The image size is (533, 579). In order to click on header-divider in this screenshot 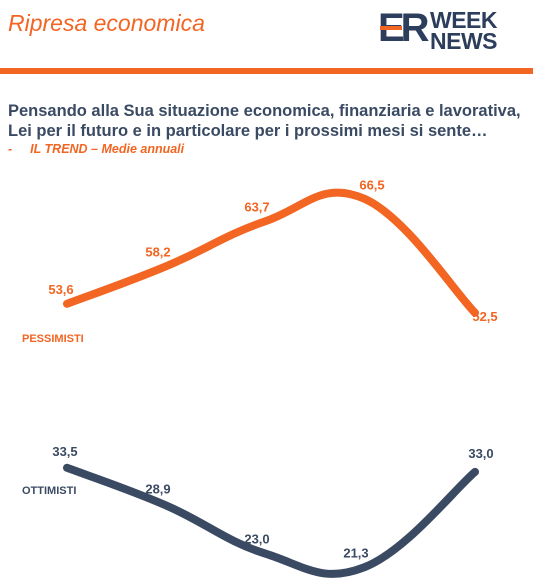, I will do `click(266, 71)`.